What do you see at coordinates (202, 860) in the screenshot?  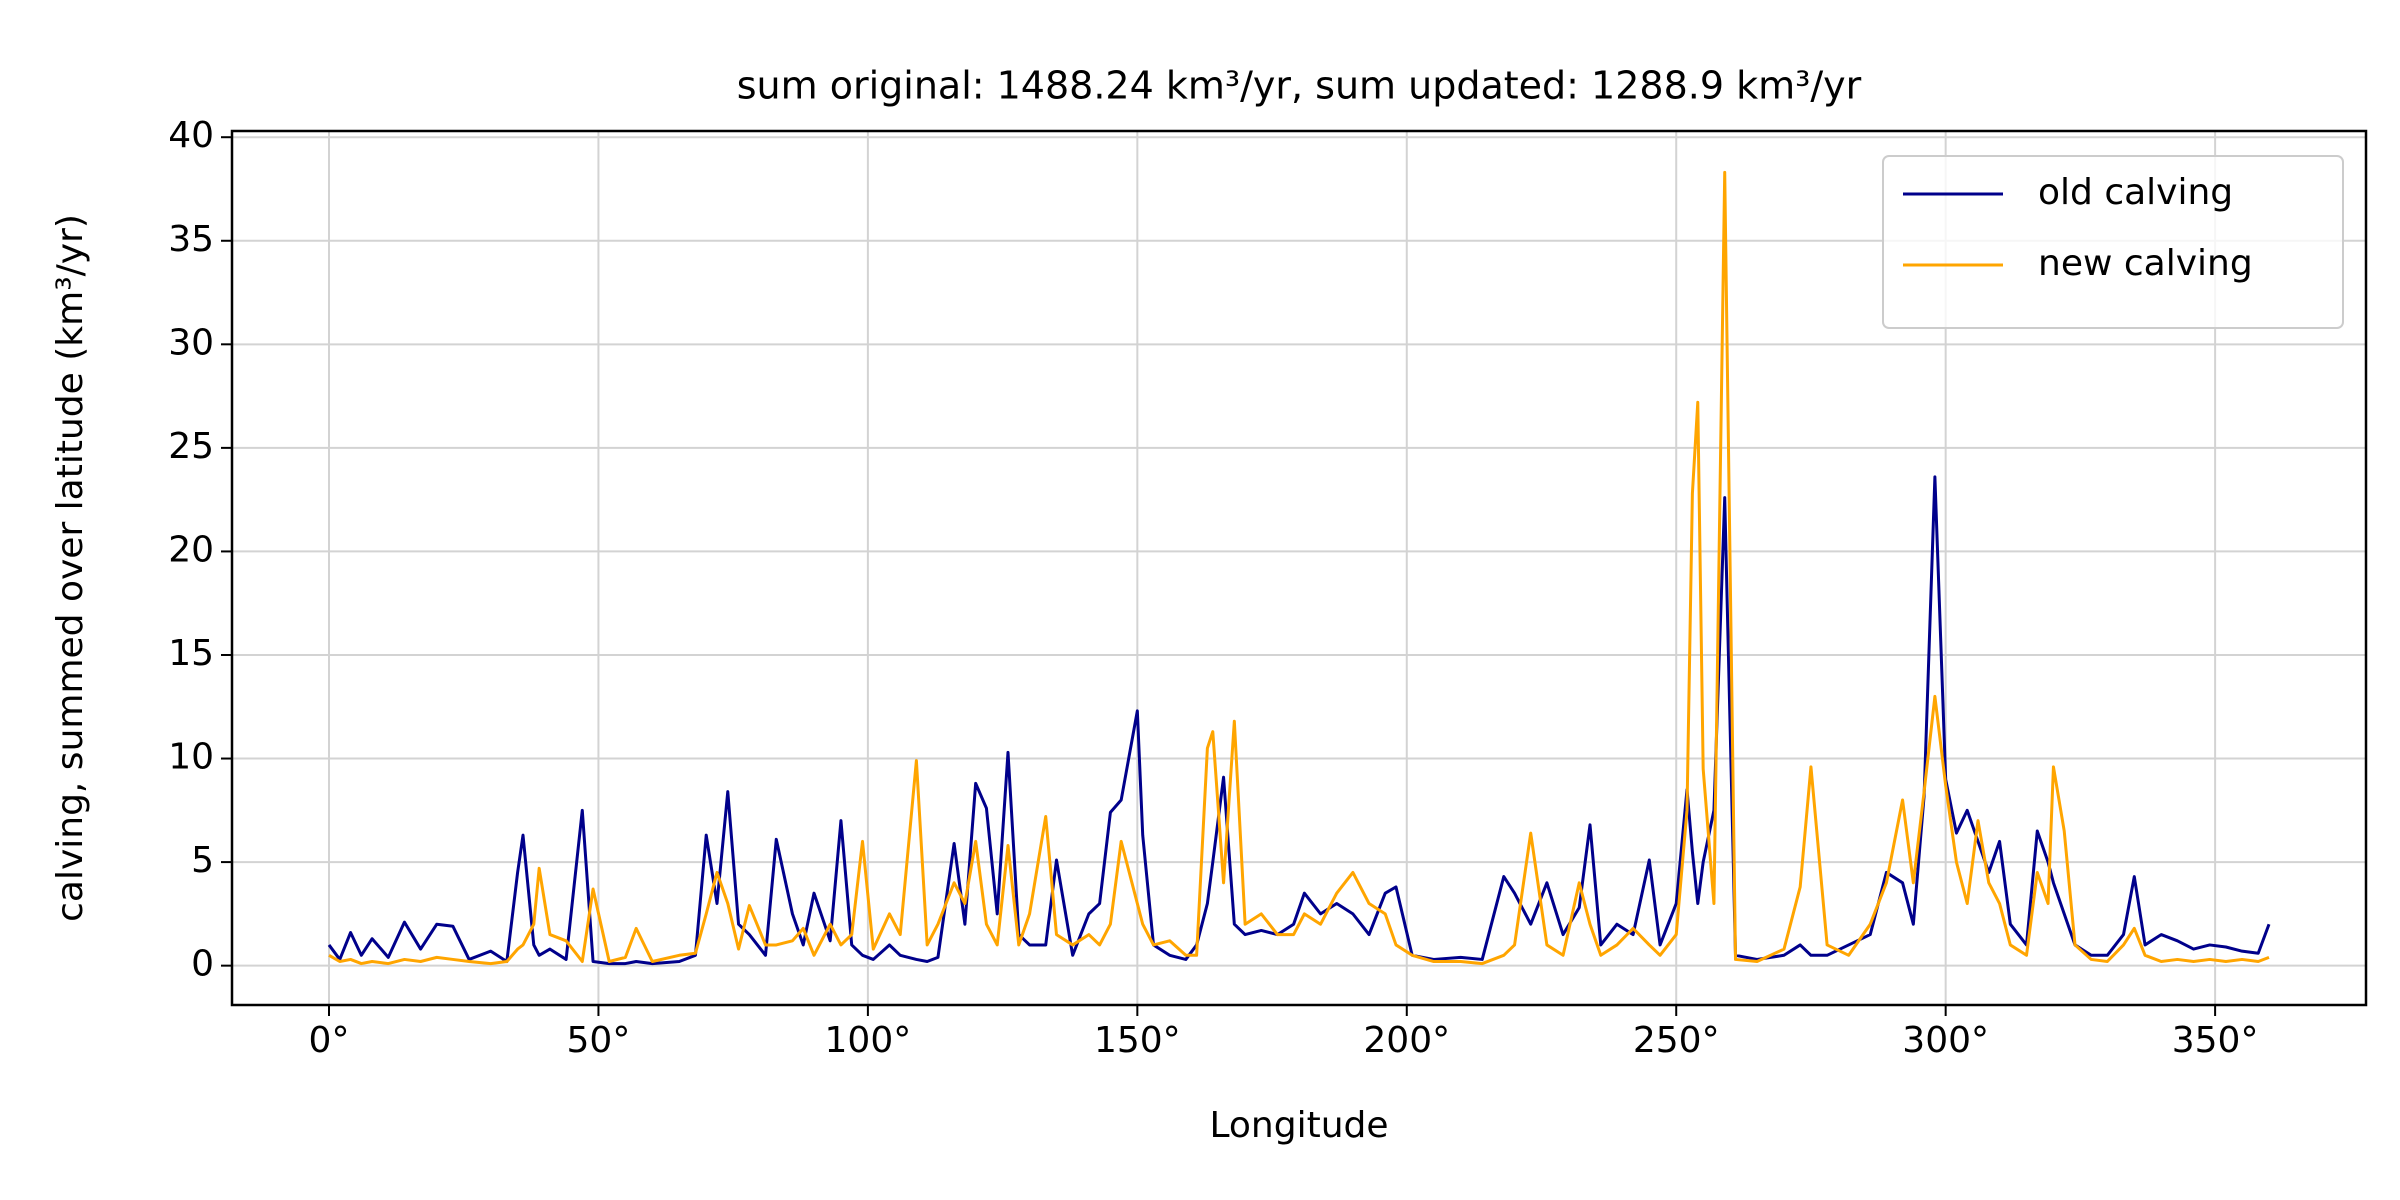 I see `y-tick-label: 5` at bounding box center [202, 860].